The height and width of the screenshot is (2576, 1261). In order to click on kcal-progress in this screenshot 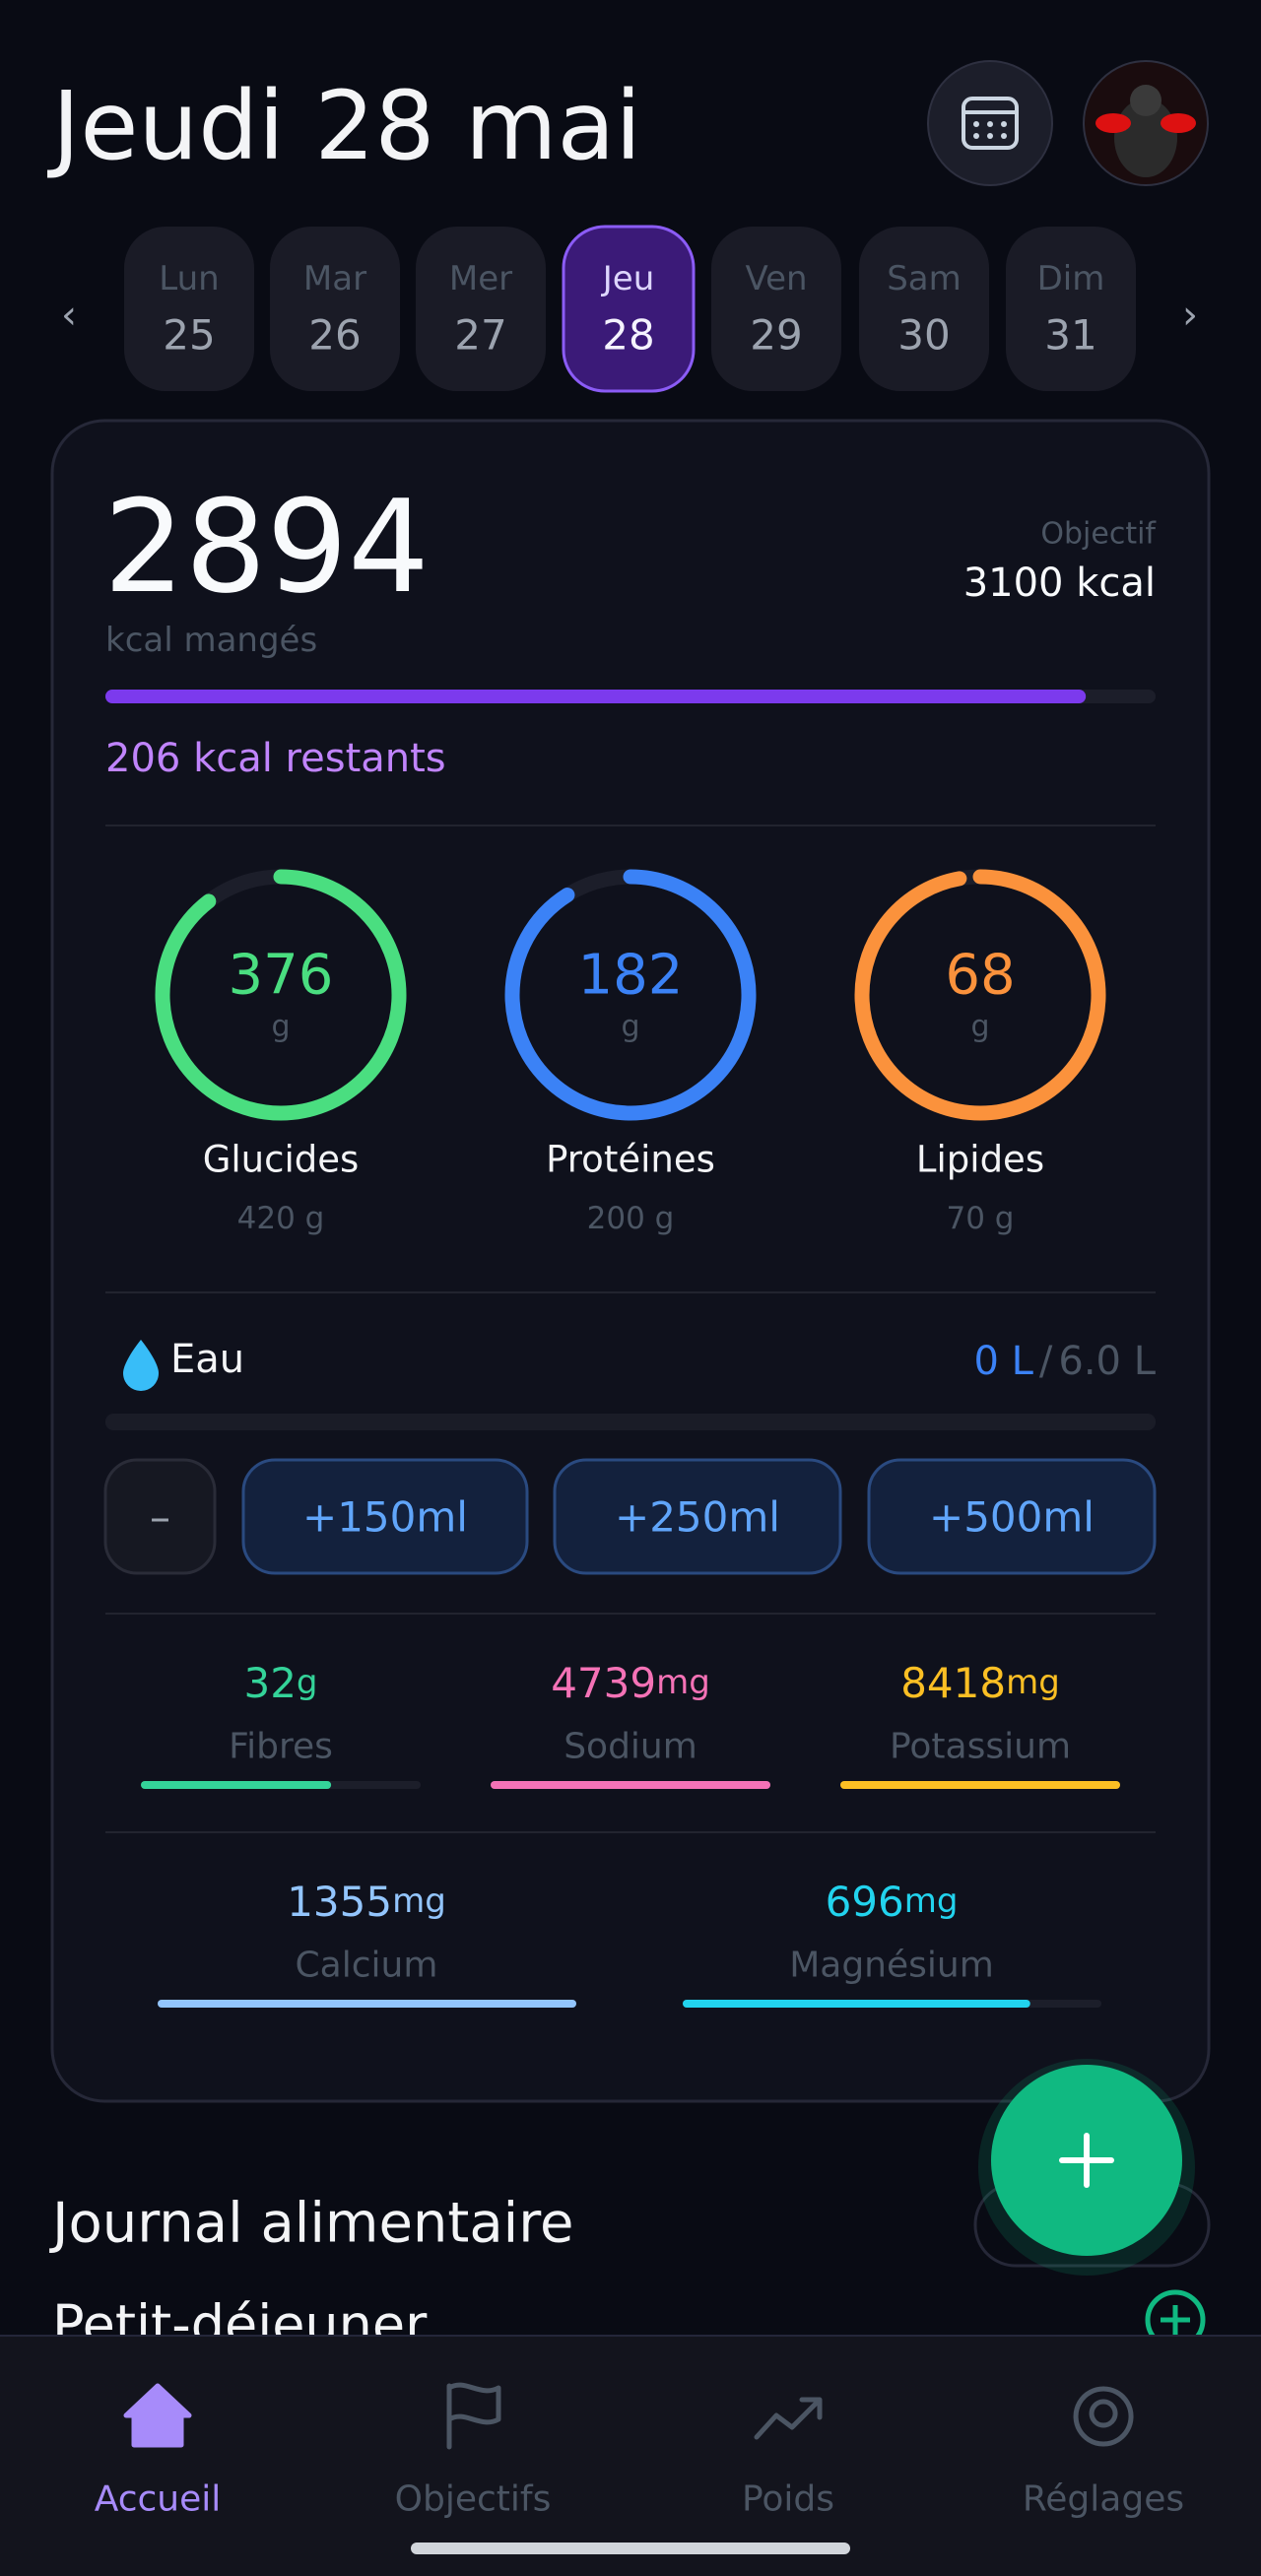, I will do `click(596, 696)`.